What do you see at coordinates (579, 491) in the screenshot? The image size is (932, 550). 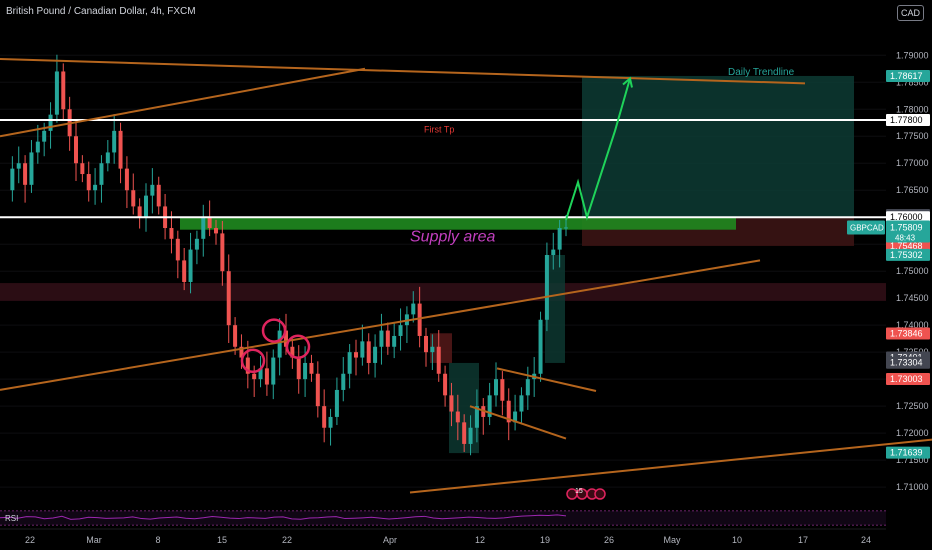 I see `event-marker-label: 15` at bounding box center [579, 491].